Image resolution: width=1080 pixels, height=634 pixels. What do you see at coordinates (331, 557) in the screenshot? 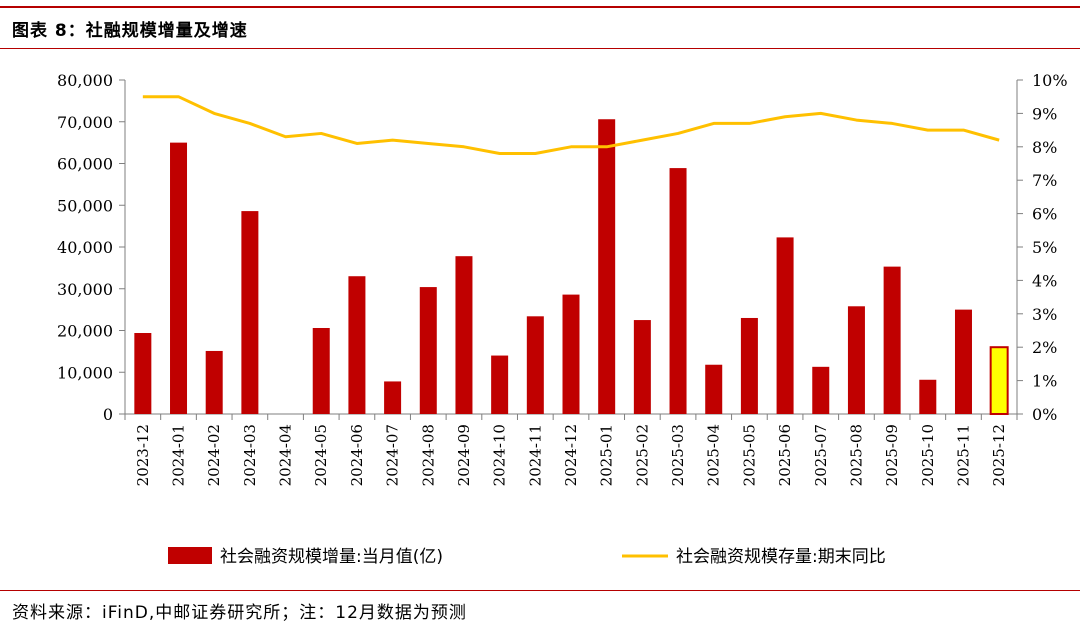
I see `legend-bar-label: 社会融资规模增量:当月值(亿)` at bounding box center [331, 557].